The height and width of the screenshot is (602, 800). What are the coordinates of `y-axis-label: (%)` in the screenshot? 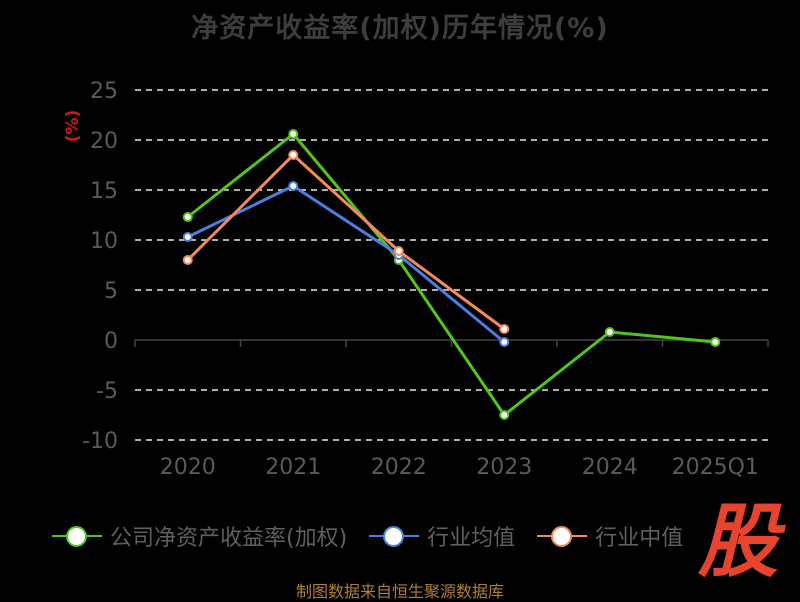 It's located at (73, 126).